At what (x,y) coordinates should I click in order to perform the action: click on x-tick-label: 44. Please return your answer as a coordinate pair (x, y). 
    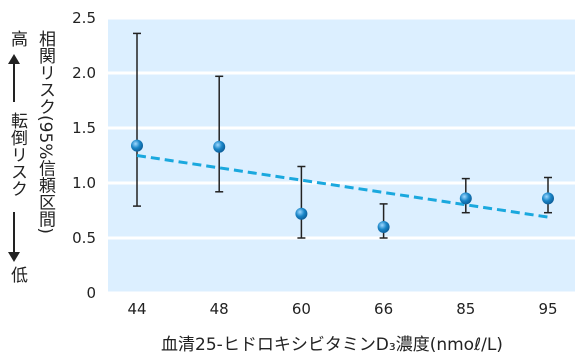
    Looking at the image, I should click on (136, 309).